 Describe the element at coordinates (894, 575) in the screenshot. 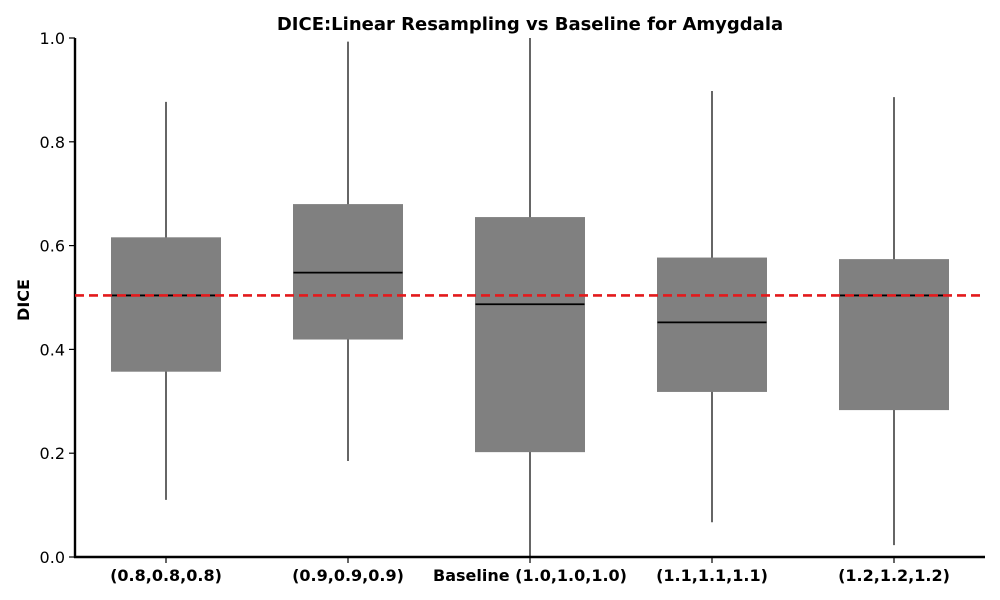

I see `x-tick-label: (1.2,1.2,1.2)` at that location.